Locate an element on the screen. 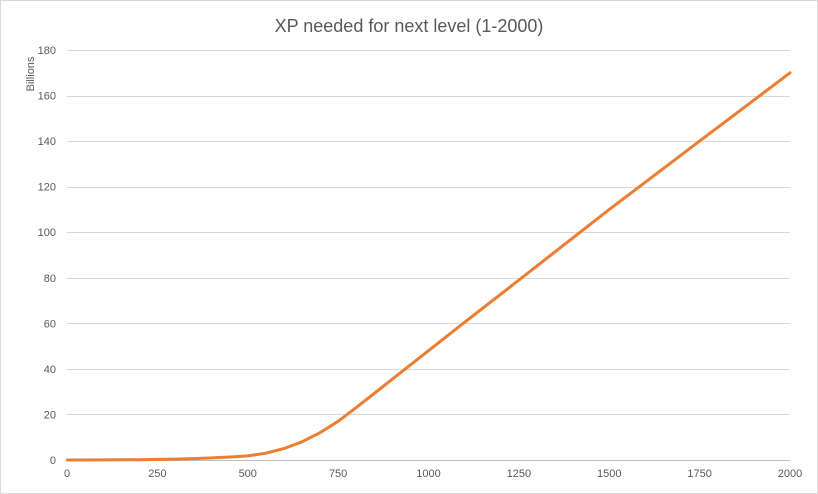  y-tick-label: 60 is located at coordinates (50, 324).